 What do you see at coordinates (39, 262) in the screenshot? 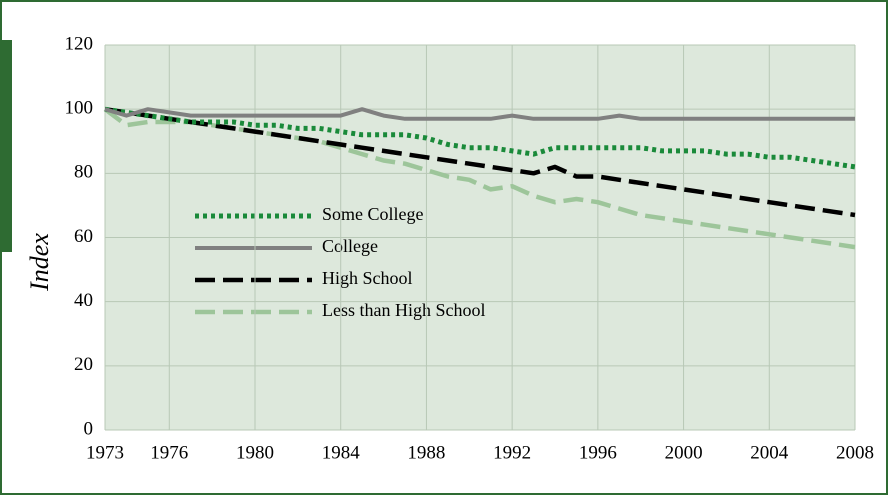
I see `y-axis-label: Index` at bounding box center [39, 262].